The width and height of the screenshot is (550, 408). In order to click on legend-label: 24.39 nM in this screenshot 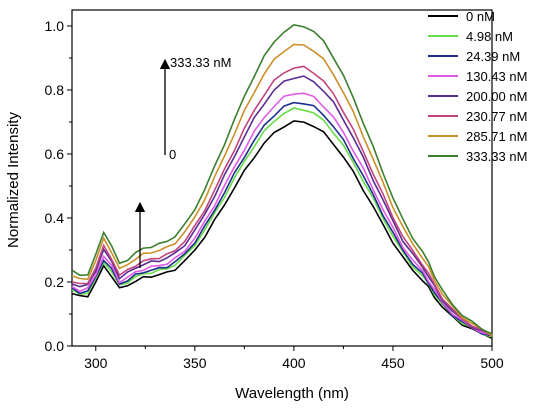, I will do `click(493, 56)`.